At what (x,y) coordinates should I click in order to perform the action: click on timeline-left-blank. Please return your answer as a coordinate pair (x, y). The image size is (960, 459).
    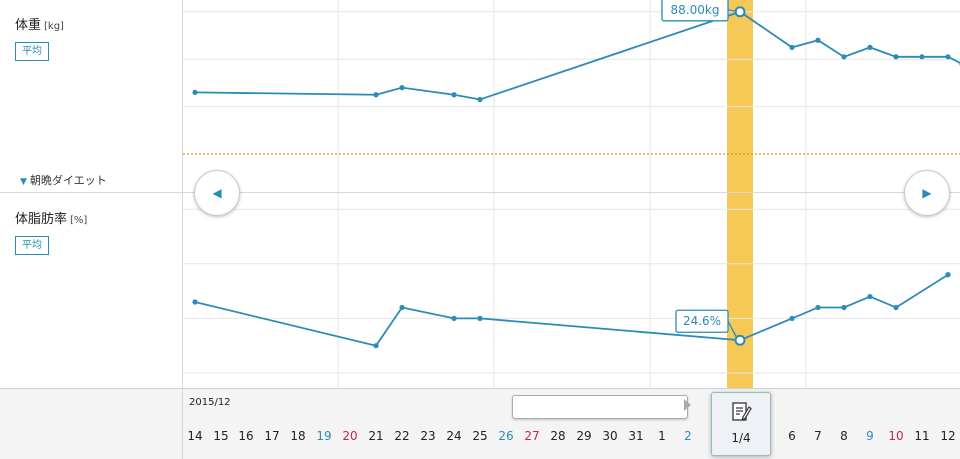
    Looking at the image, I should click on (91, 424).